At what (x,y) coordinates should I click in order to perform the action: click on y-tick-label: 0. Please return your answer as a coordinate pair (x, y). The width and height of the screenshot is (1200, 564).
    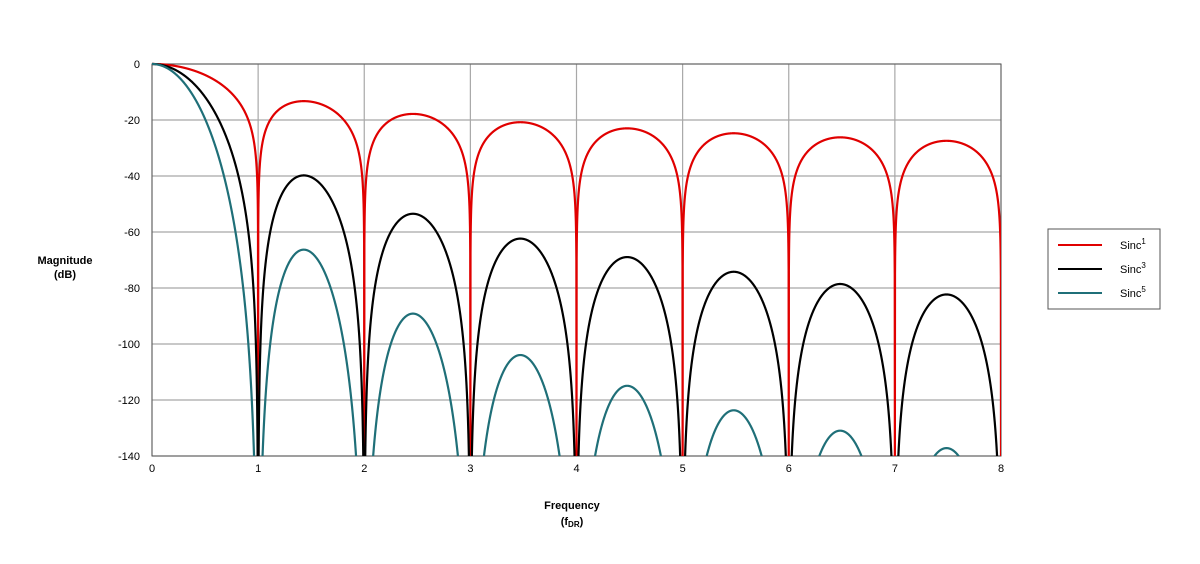
    Looking at the image, I should click on (137, 65).